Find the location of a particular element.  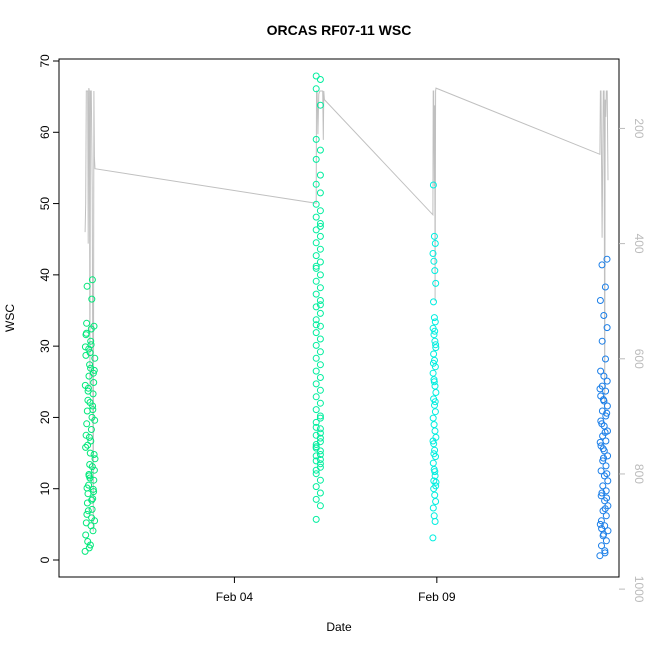

y-tick-label: 30 is located at coordinates (45, 346).